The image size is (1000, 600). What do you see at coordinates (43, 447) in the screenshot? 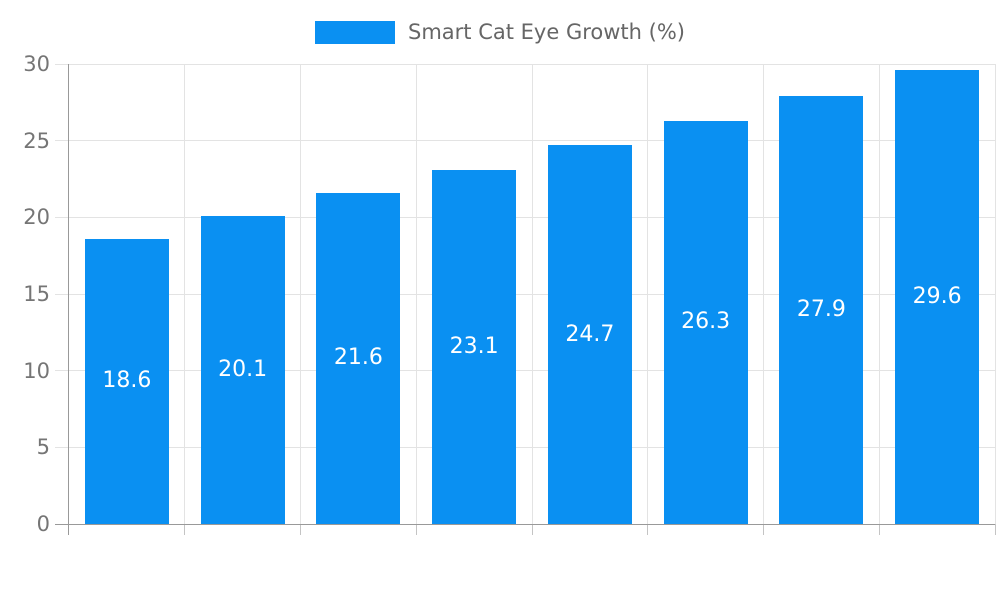
I see `y-axis-tick-label: 5` at bounding box center [43, 447].